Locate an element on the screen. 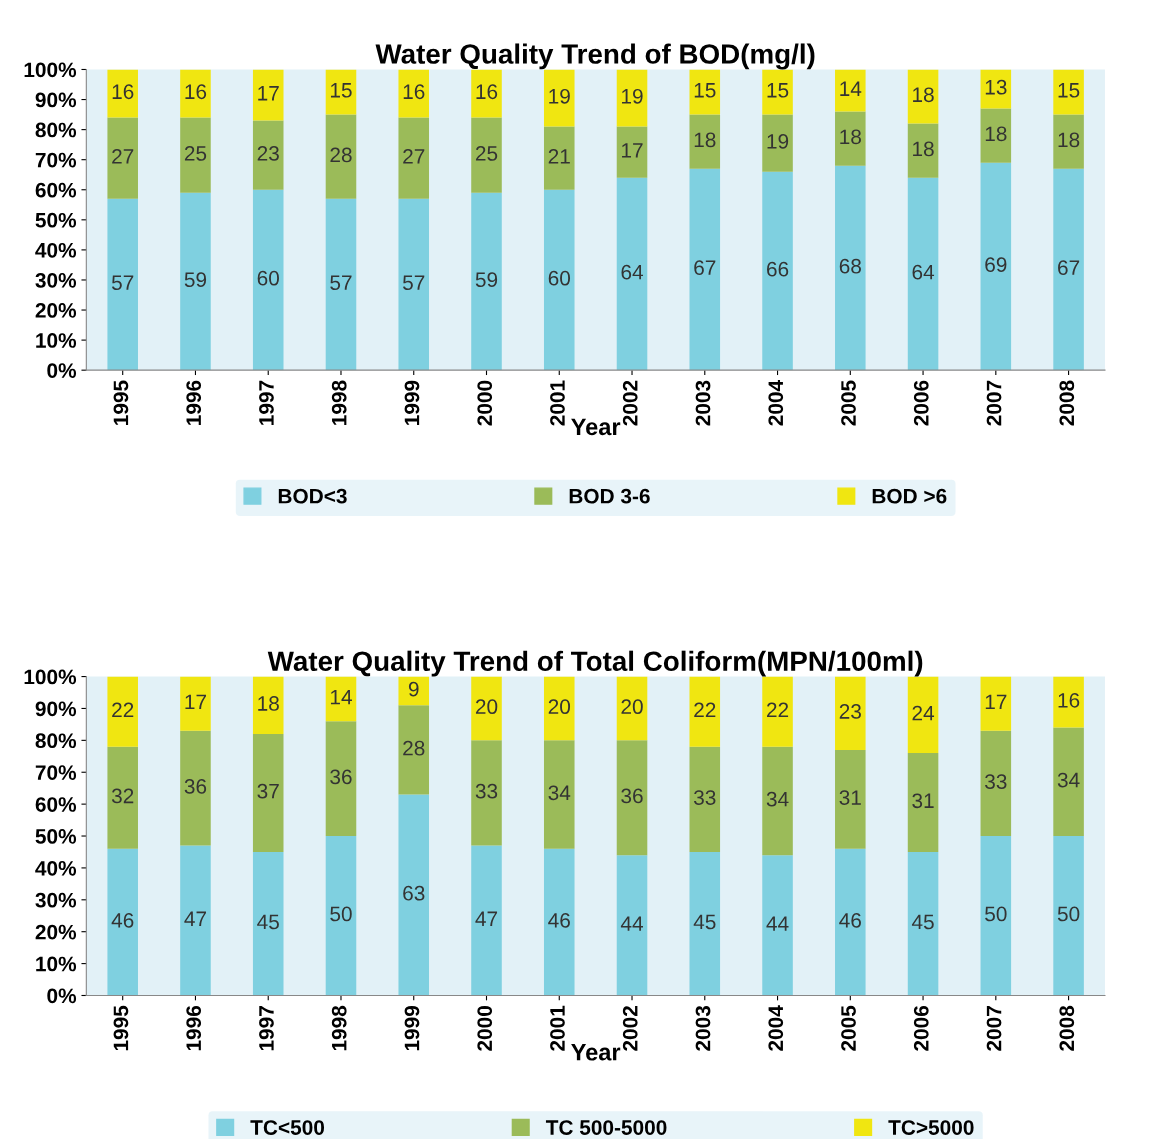 Image resolution: width=1151 pixels, height=1139 pixels. y-tick-label: 90% is located at coordinates (56, 709).